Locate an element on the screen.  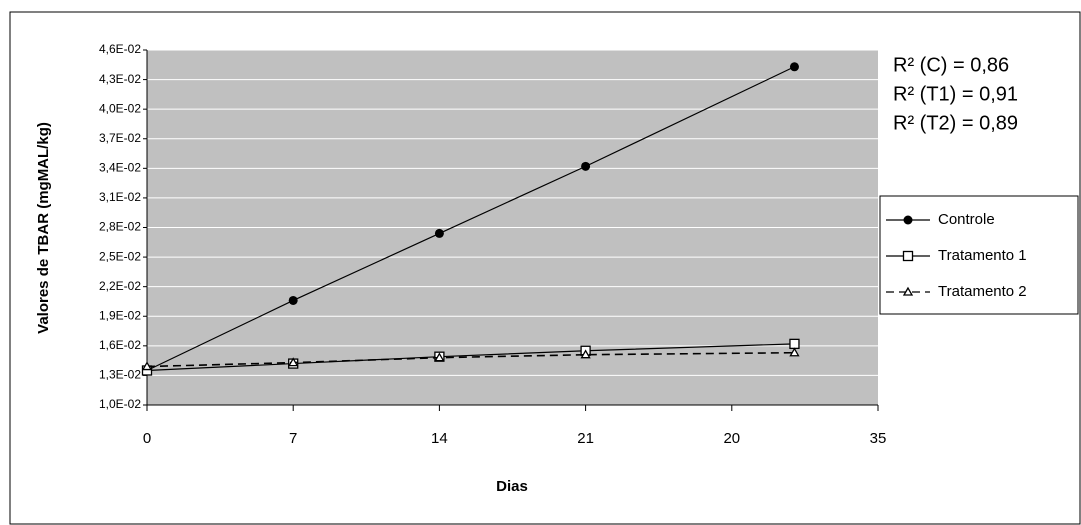
x-tick-label: 7 is located at coordinates (293, 438).